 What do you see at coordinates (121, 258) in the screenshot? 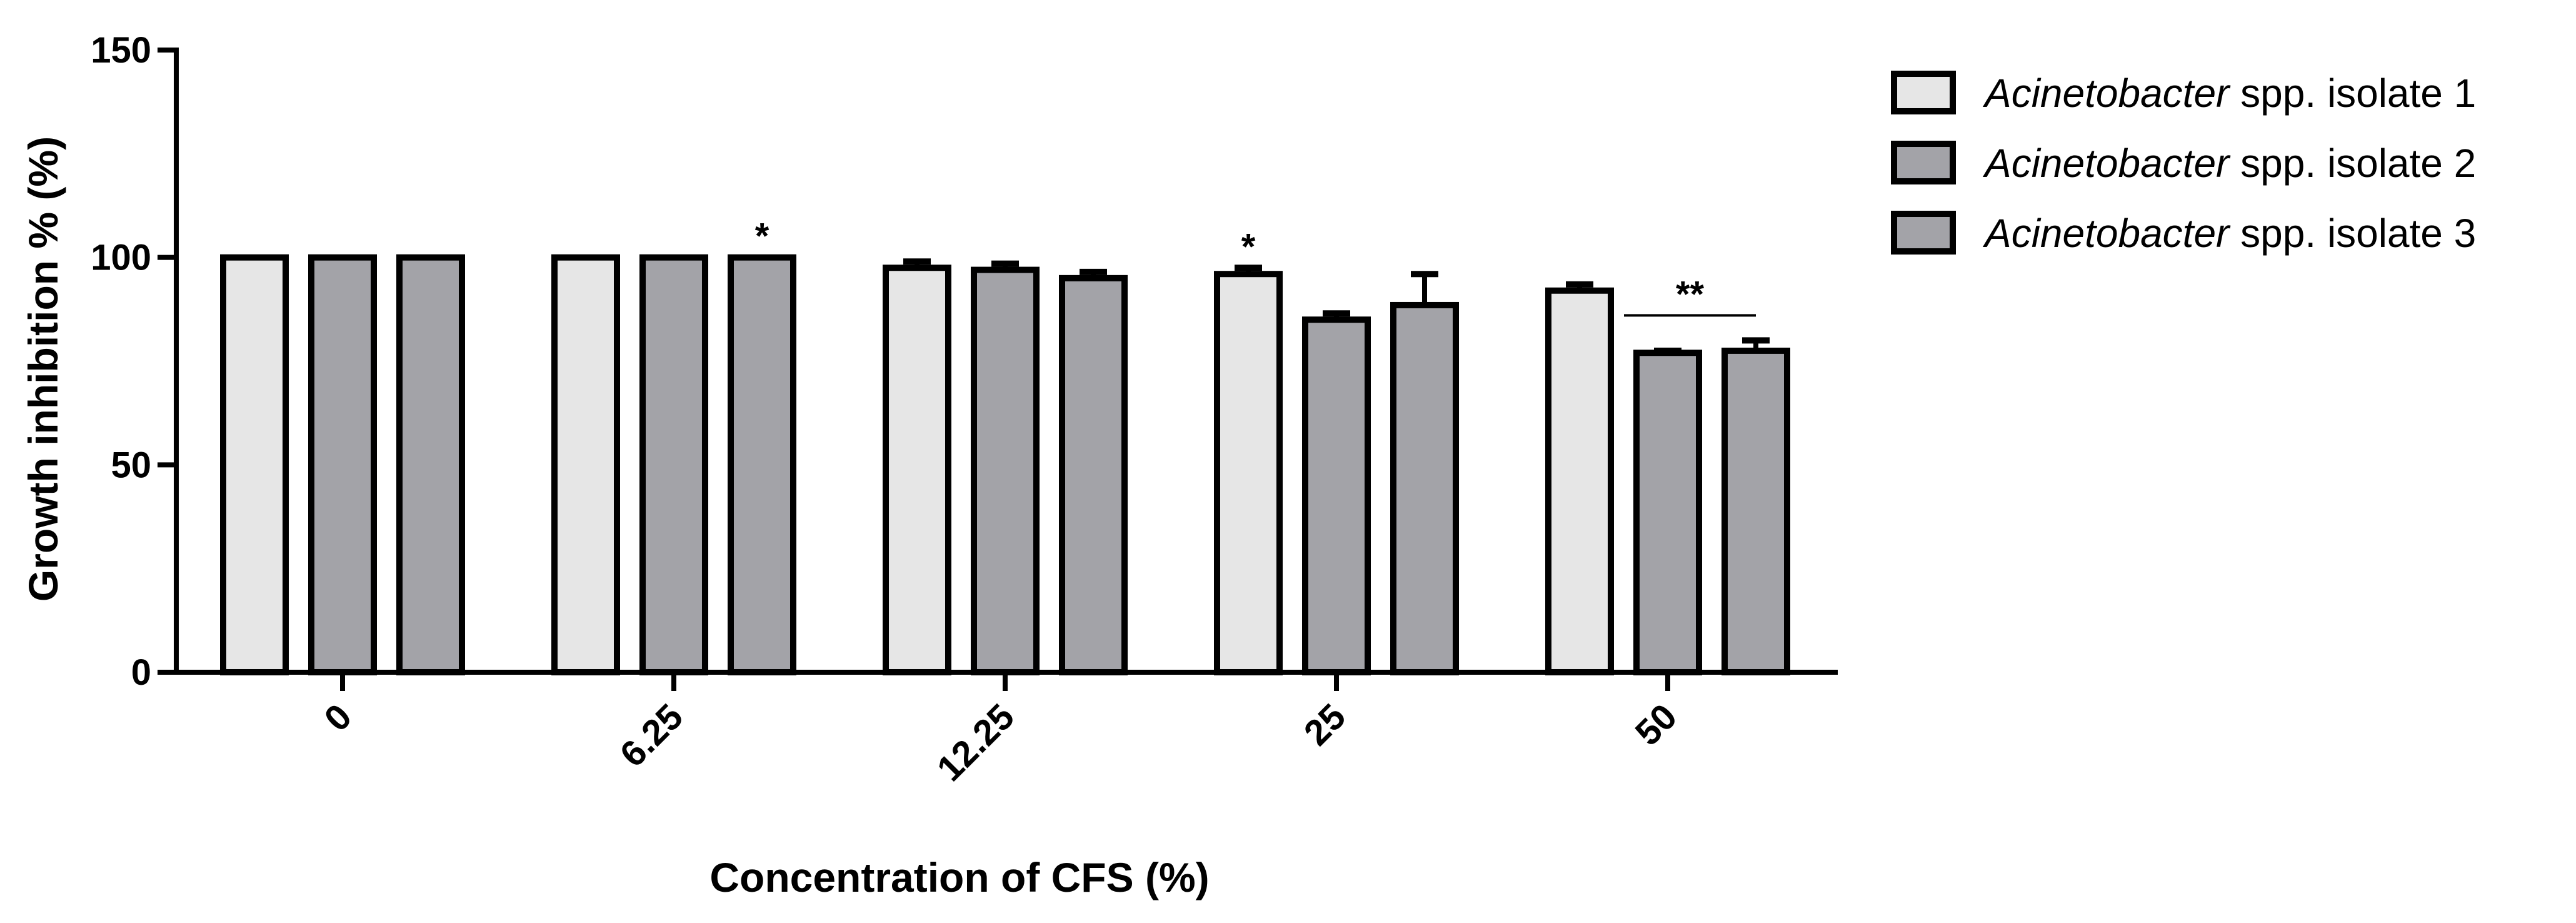
I see `y-tick-label: 100` at bounding box center [121, 258].